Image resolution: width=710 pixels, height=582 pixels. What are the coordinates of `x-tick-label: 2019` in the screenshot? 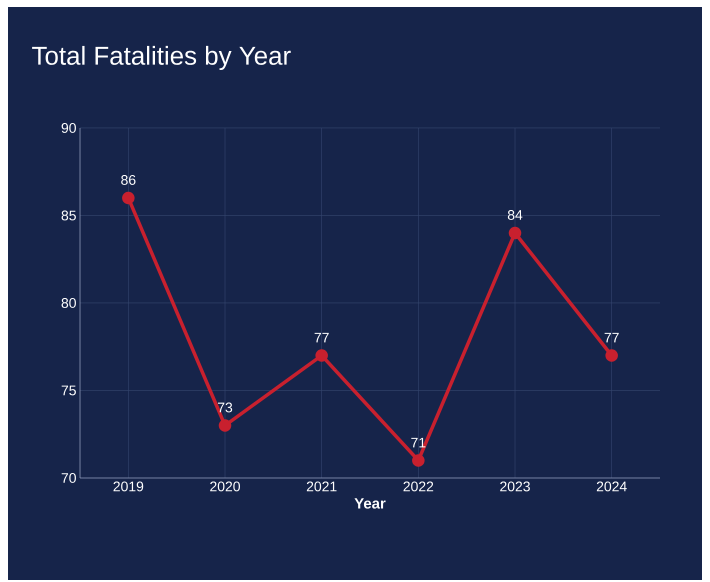 It's located at (129, 486).